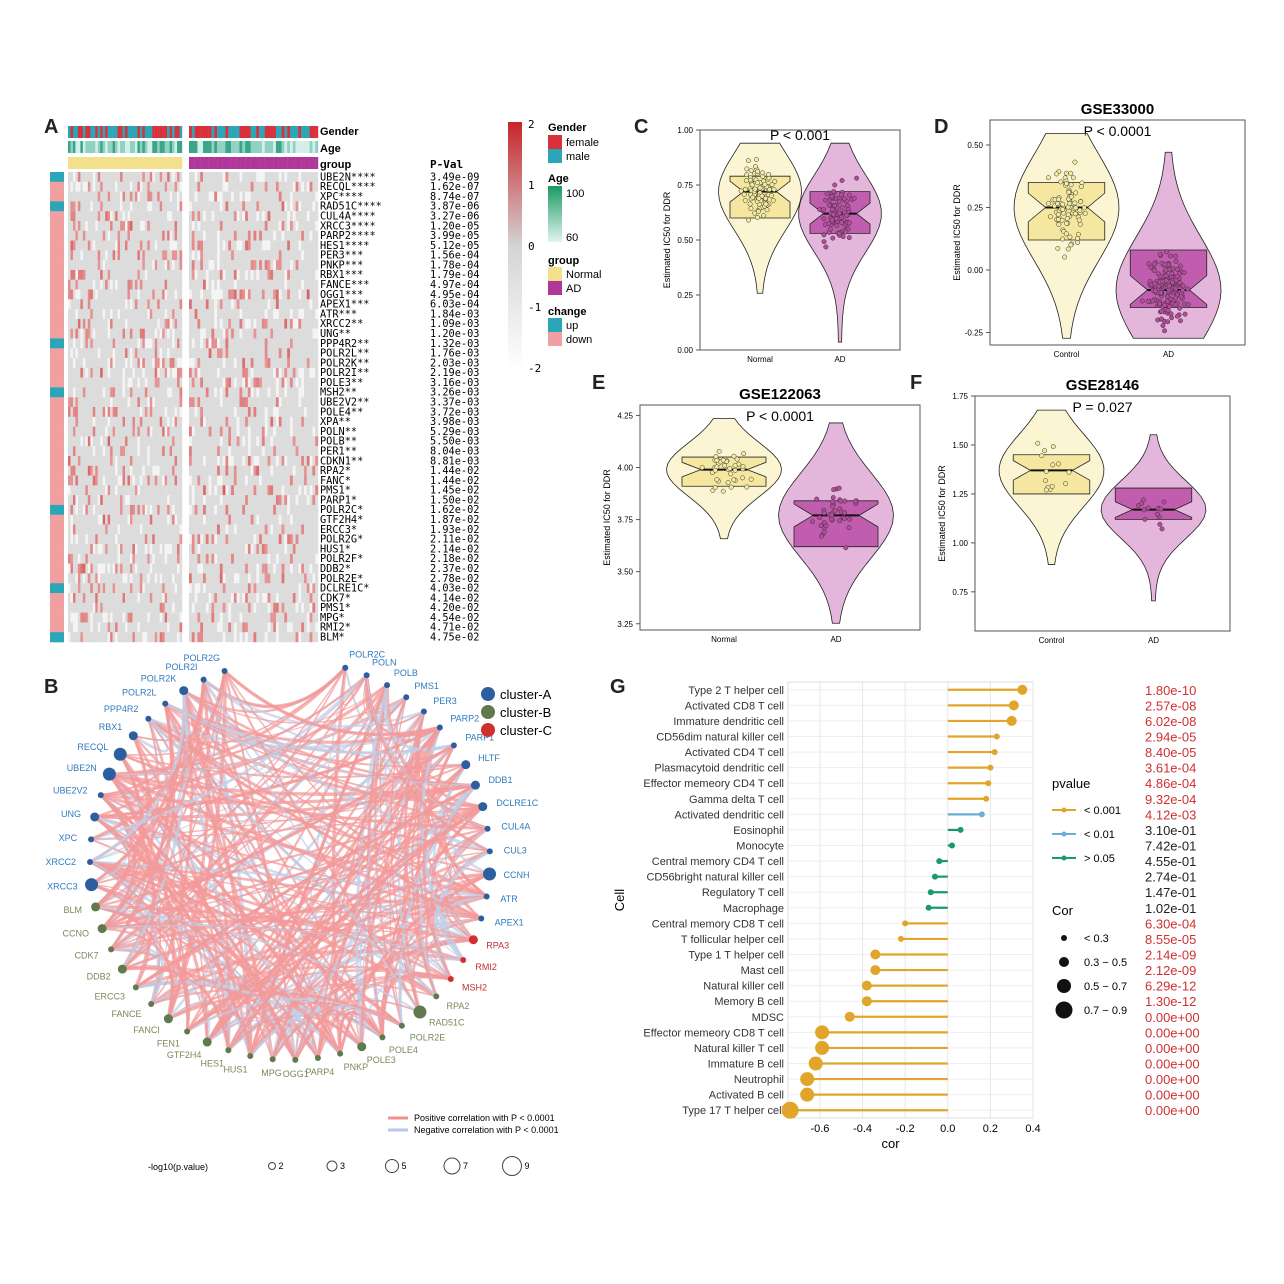 The width and height of the screenshot is (1284, 1284). Describe the element at coordinates (341, 256) in the screenshot. I see `gene-label: PER3***` at that location.